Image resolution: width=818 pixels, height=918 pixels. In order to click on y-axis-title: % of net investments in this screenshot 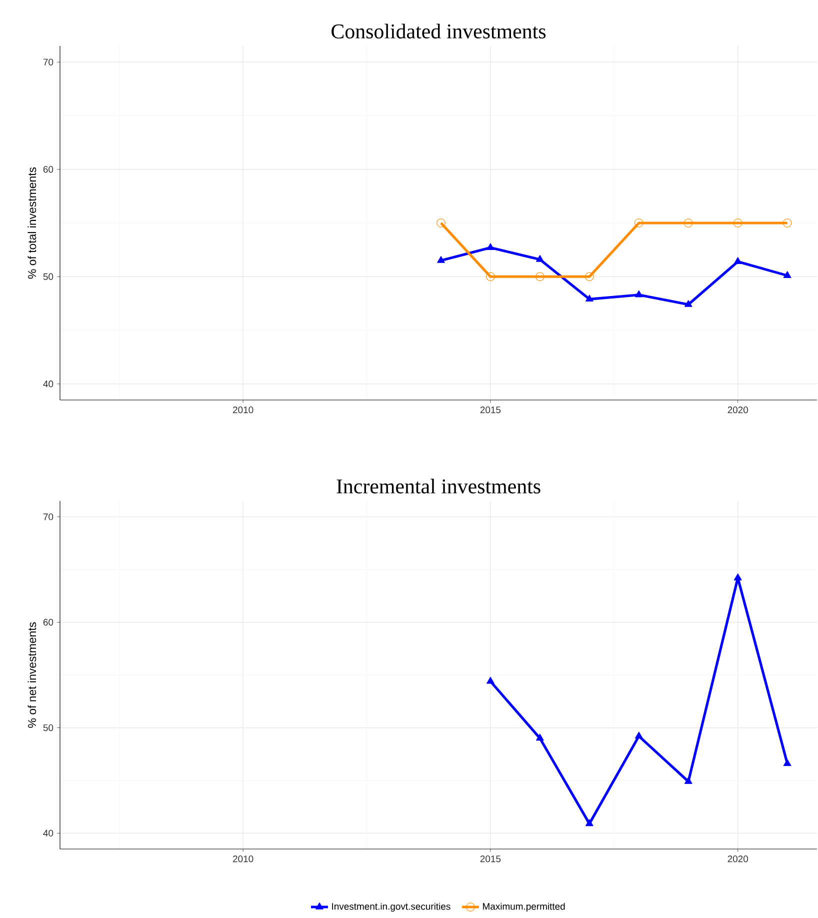, I will do `click(32, 675)`.